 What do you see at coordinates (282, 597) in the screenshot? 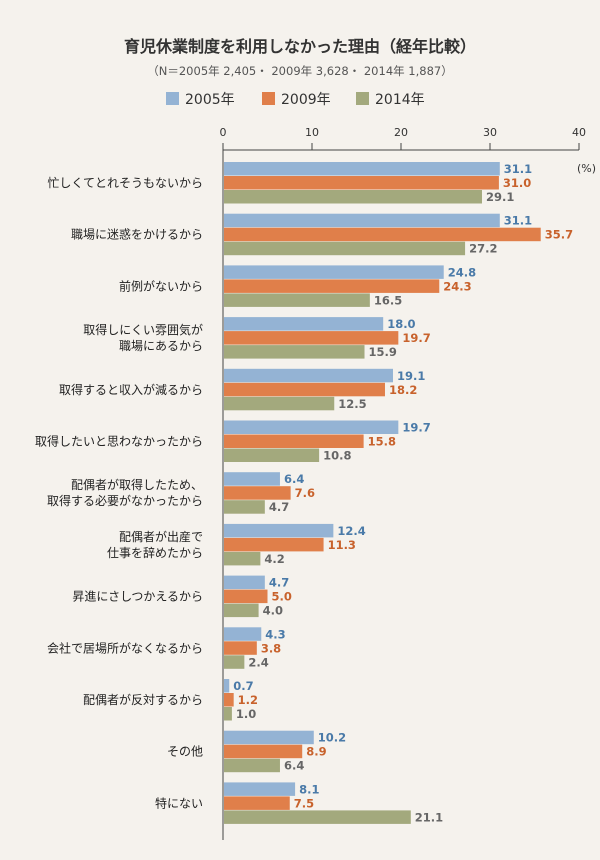
I see `value-label-8-1: 5.0` at bounding box center [282, 597].